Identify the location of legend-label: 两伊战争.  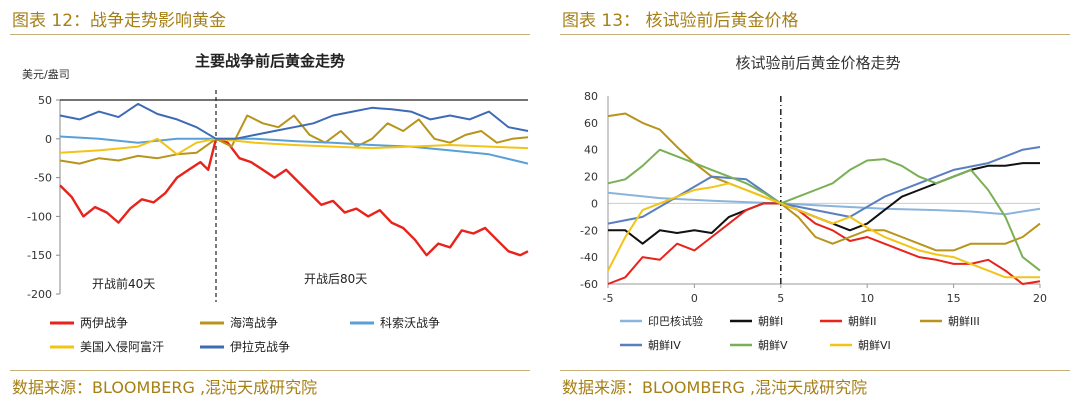
(104, 323).